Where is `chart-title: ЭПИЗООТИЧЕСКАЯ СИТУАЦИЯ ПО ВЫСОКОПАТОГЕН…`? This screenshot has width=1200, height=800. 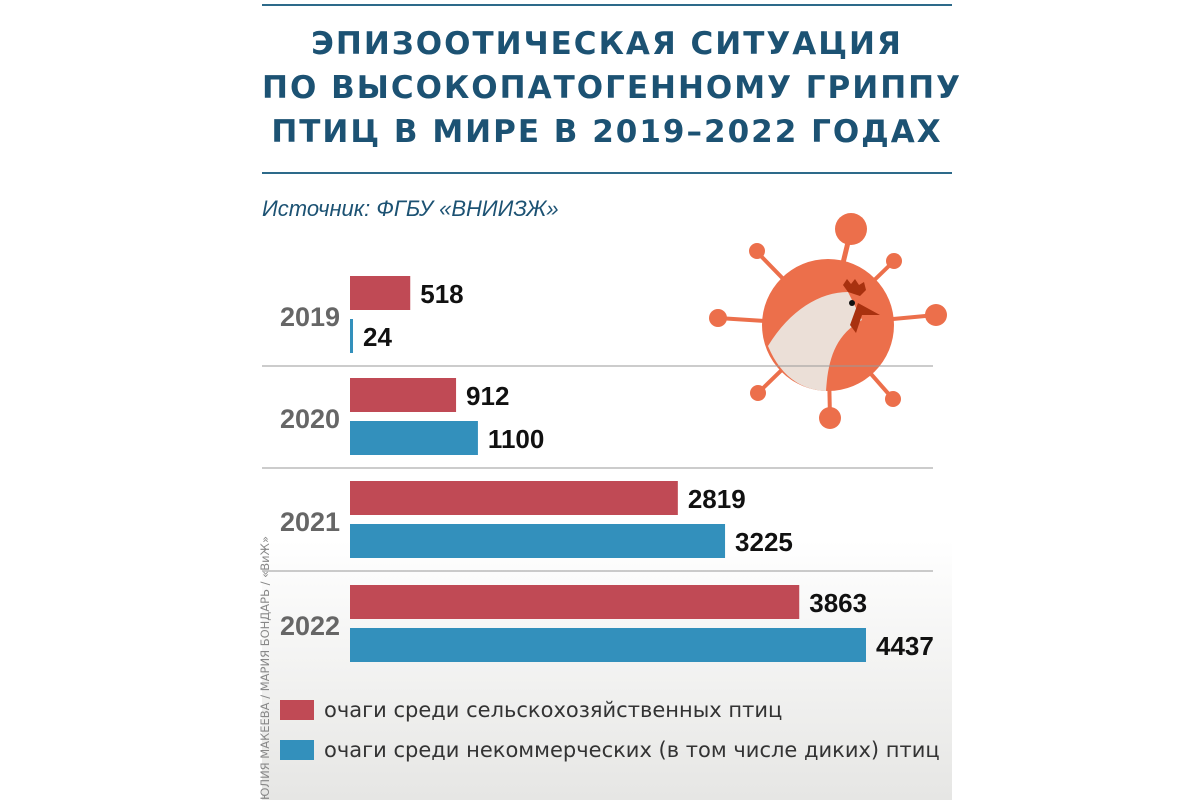
chart-title: ЭПИЗООТИЧЕСКАЯ СИТУАЦИЯ ПО ВЫСОКОПАТОГЕН… is located at coordinates (612, 88).